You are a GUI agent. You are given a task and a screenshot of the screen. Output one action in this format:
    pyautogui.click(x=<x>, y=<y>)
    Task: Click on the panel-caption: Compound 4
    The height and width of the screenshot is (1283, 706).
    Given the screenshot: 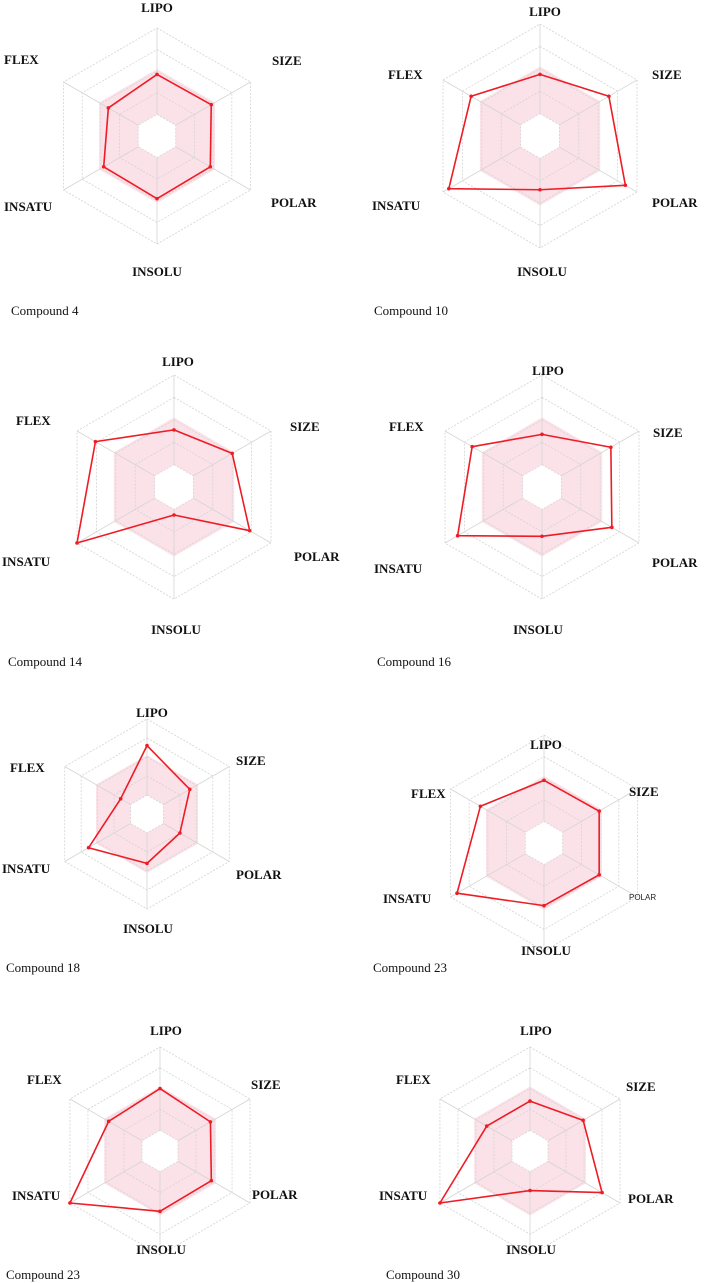 What is the action you would take?
    pyautogui.click(x=45, y=310)
    